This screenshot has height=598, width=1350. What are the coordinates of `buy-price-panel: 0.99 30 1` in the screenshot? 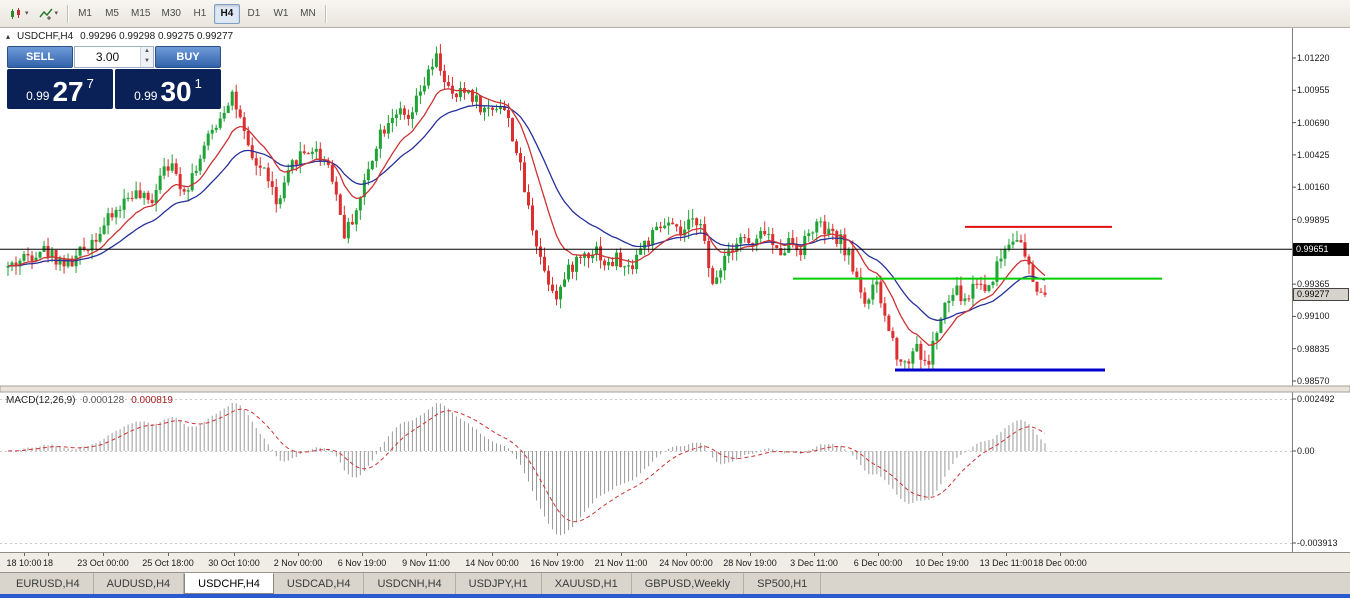 It's located at (168, 89).